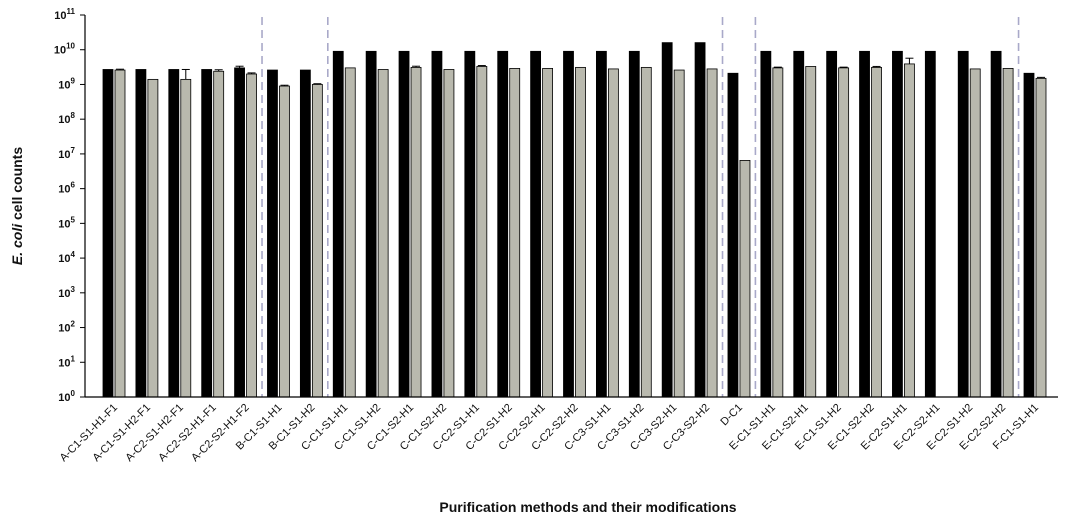  Describe the element at coordinates (66, 257) in the screenshot. I see `y-tick-label: 10⁴` at that location.